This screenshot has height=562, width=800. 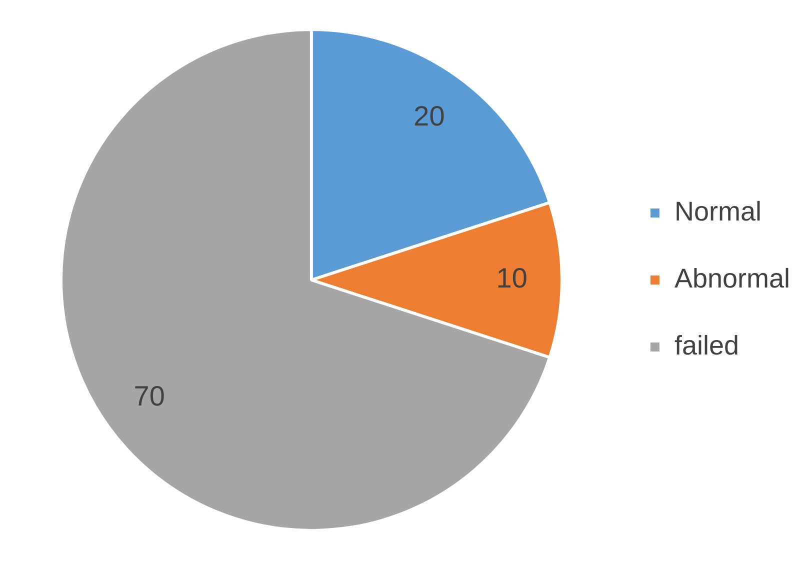 I want to click on data-label: 20, so click(x=429, y=116).